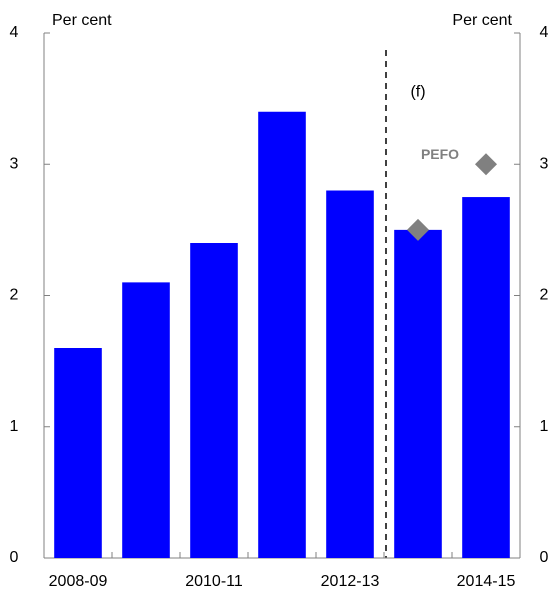  I want to click on y-tick-label: 0, so click(14, 557).